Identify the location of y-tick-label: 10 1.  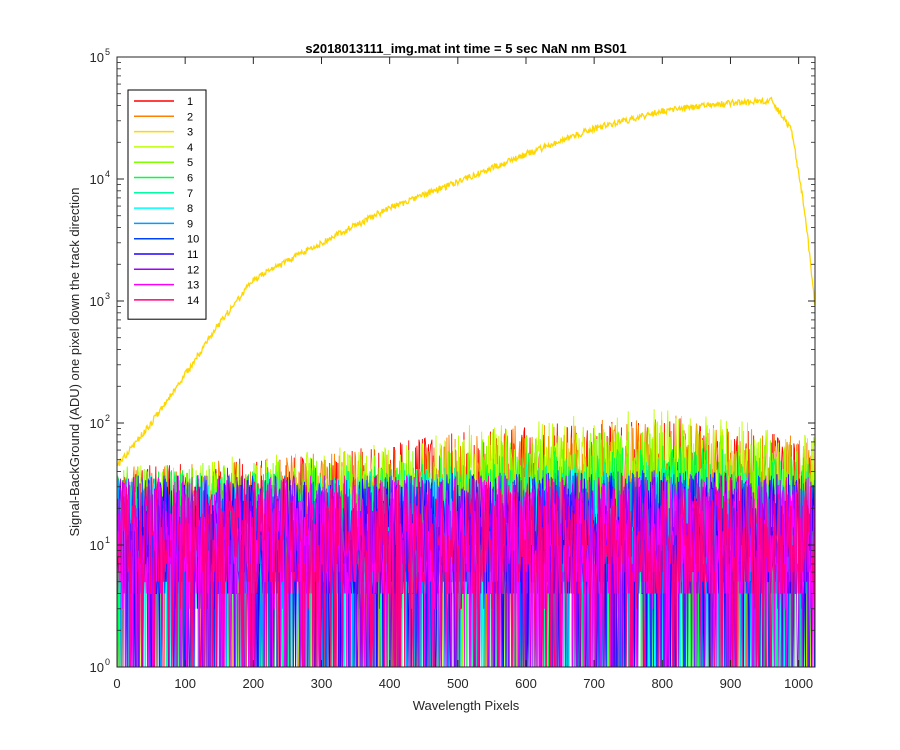
(100, 544).